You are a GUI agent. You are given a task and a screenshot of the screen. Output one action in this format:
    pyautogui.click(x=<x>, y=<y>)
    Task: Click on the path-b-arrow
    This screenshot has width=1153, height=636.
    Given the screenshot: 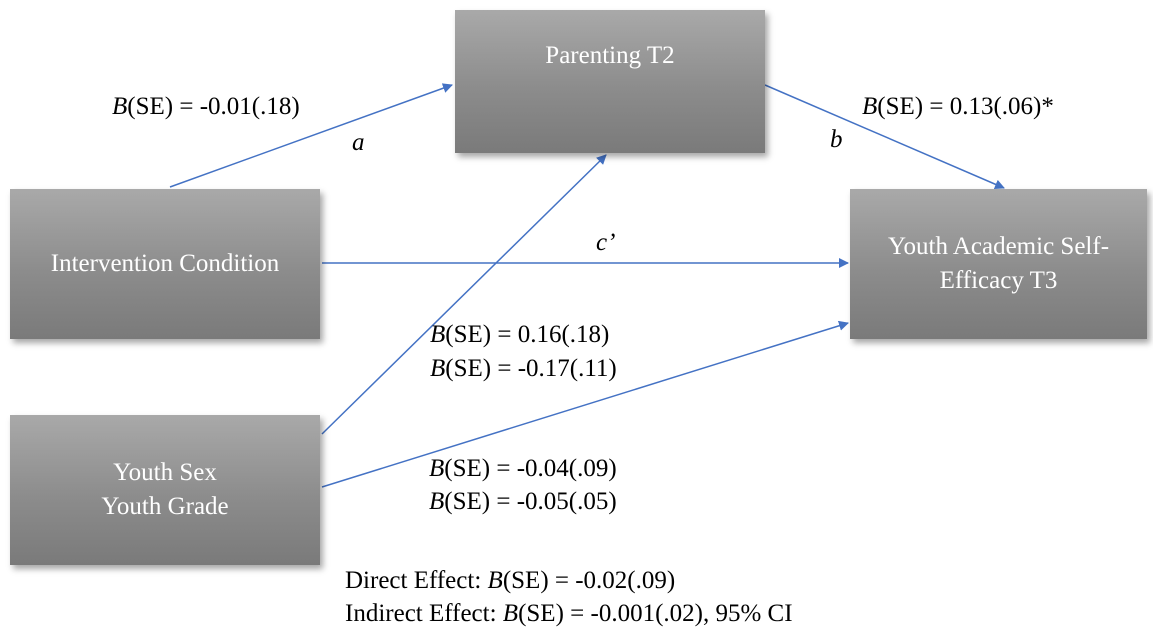 What is the action you would take?
    pyautogui.click(x=884, y=137)
    